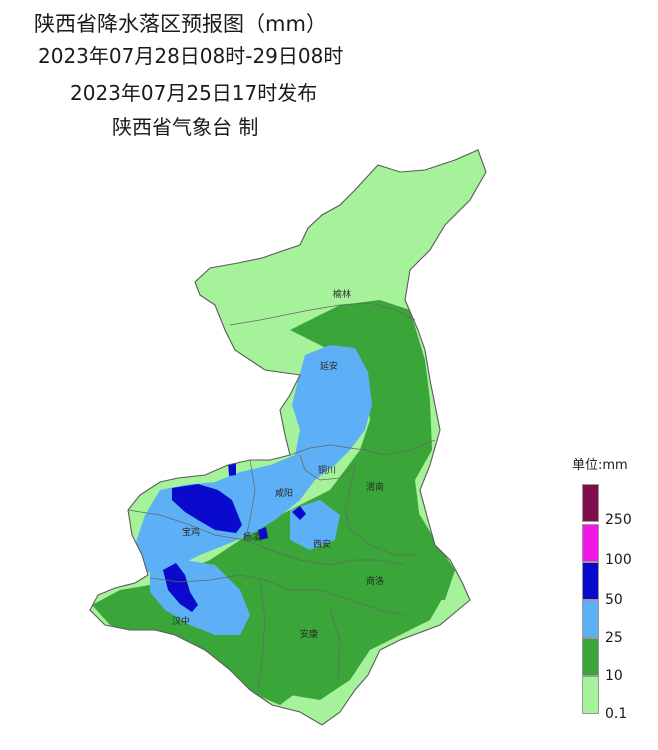 This screenshot has width=658, height=750. Describe the element at coordinates (342, 294) in the screenshot. I see `city-label-yulin: 榆林` at that location.